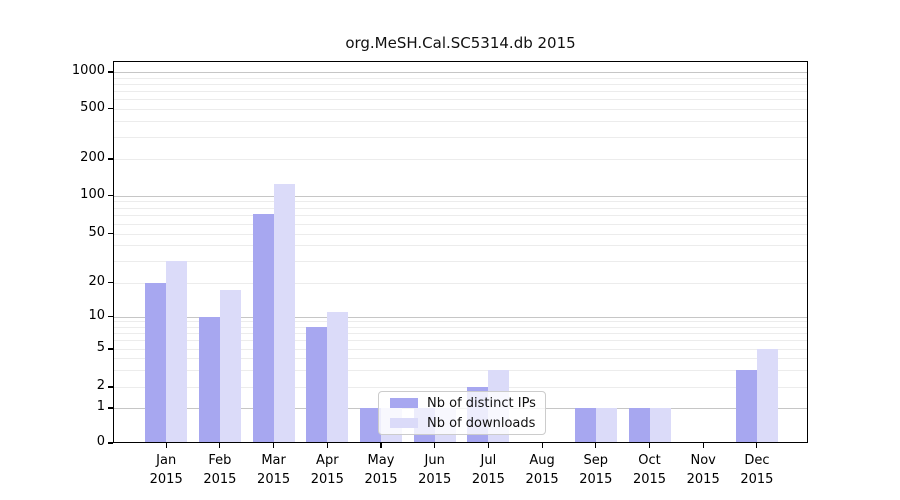  Describe the element at coordinates (284, 313) in the screenshot. I see `bar-downloads-mar` at that location.